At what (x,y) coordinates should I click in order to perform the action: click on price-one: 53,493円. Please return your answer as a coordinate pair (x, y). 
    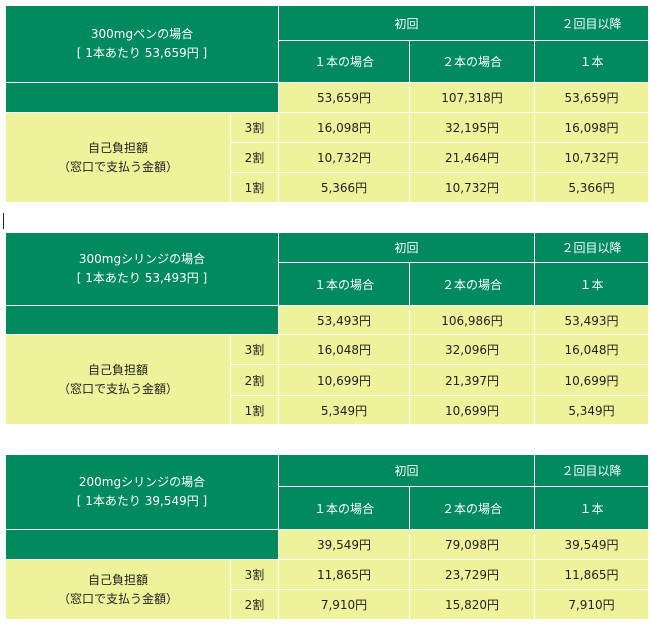
    Looking at the image, I should click on (344, 320).